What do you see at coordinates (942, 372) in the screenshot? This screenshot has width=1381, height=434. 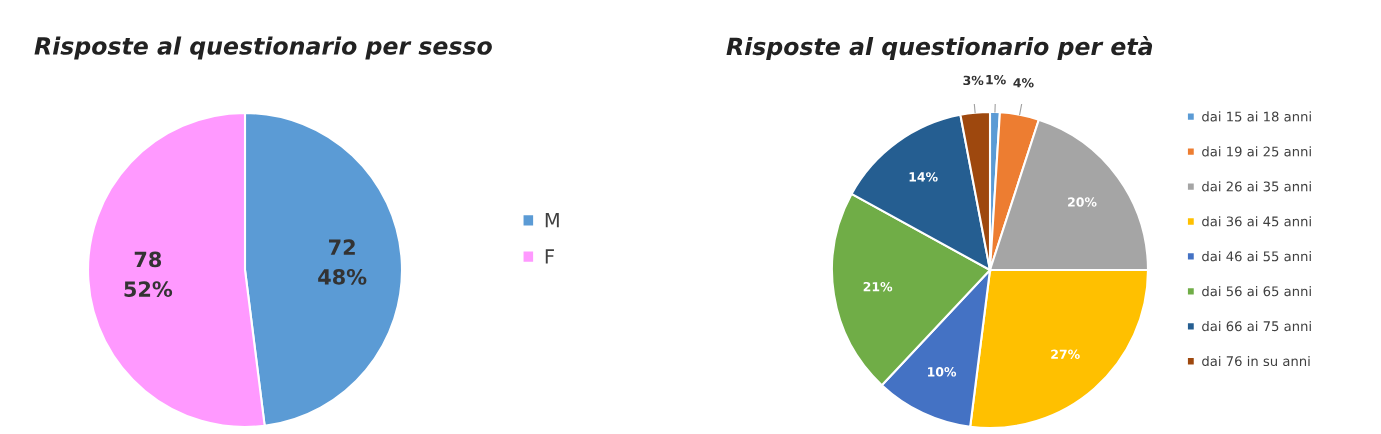 I see `data-label: 10%` at bounding box center [942, 372].